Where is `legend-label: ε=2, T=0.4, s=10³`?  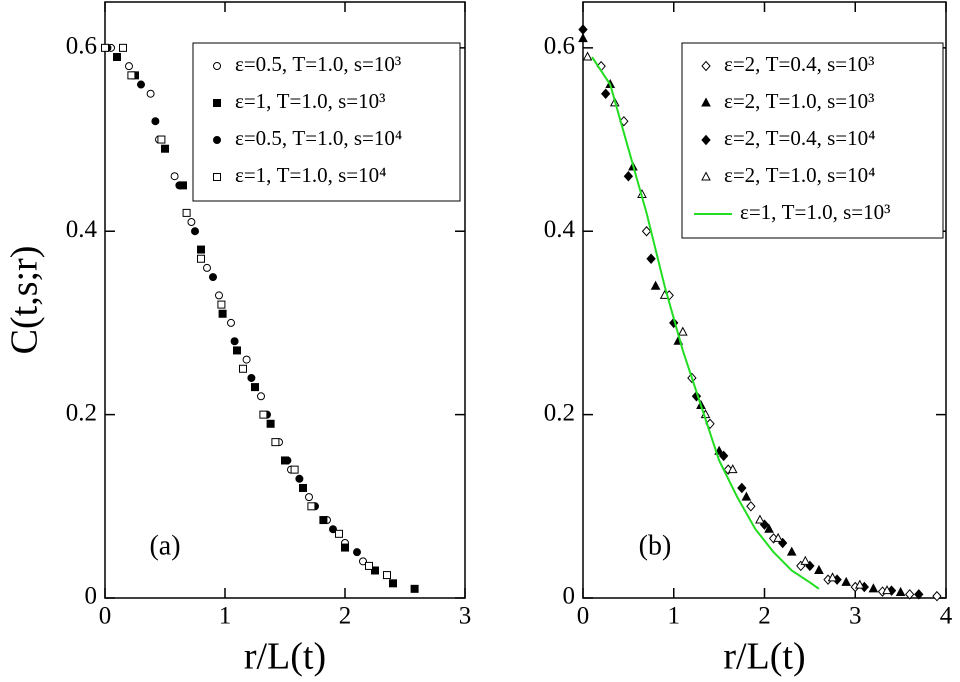
legend-label: ε=2, T=0.4, s=10³ is located at coordinates (799, 64).